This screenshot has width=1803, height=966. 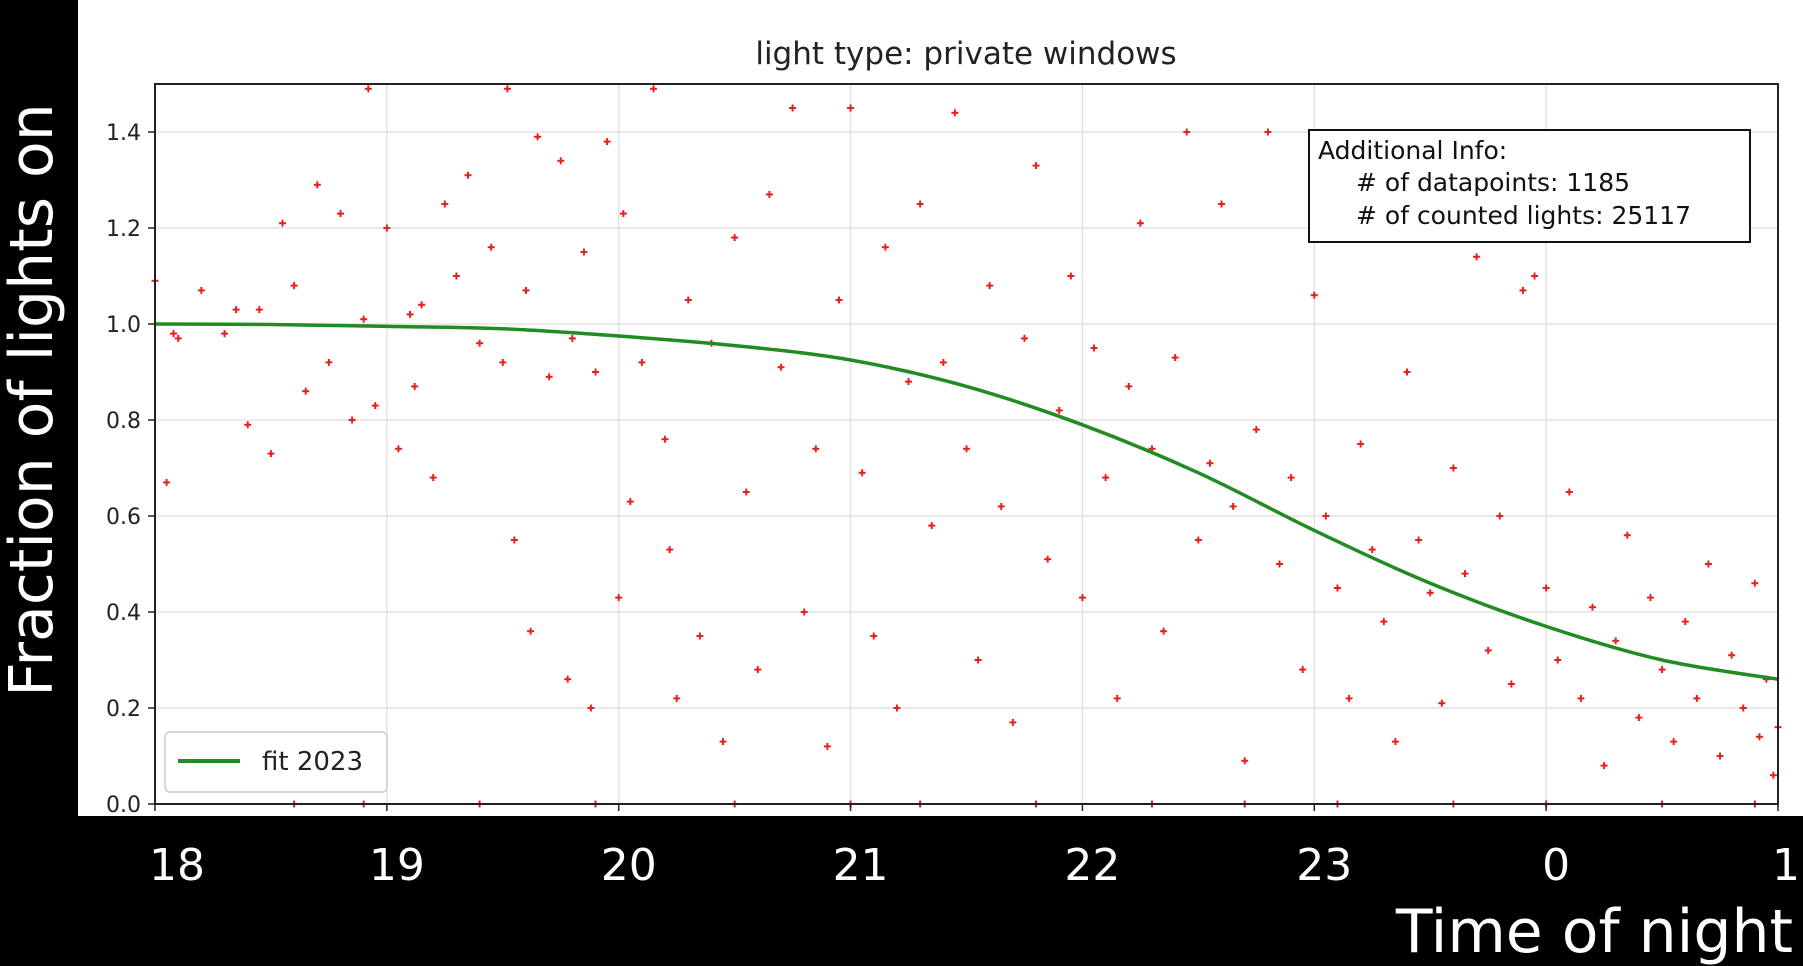 What do you see at coordinates (130, 469) in the screenshot?
I see `y-axis-ticks: 0.0 0.2 0.4 0.6 0.8 1.0 1.2 1.4` at bounding box center [130, 469].